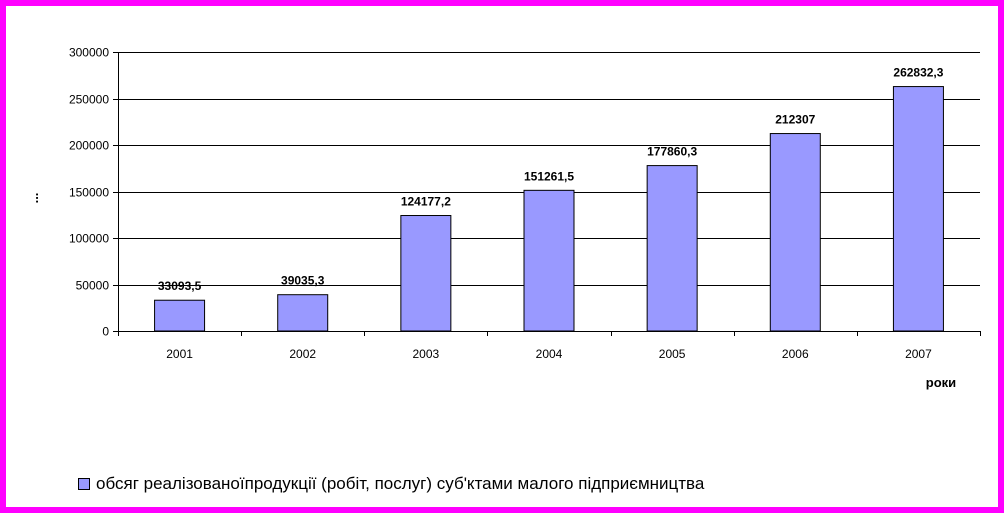  Describe the element at coordinates (918, 354) in the screenshot. I see `x-tick-label: 2007` at that location.